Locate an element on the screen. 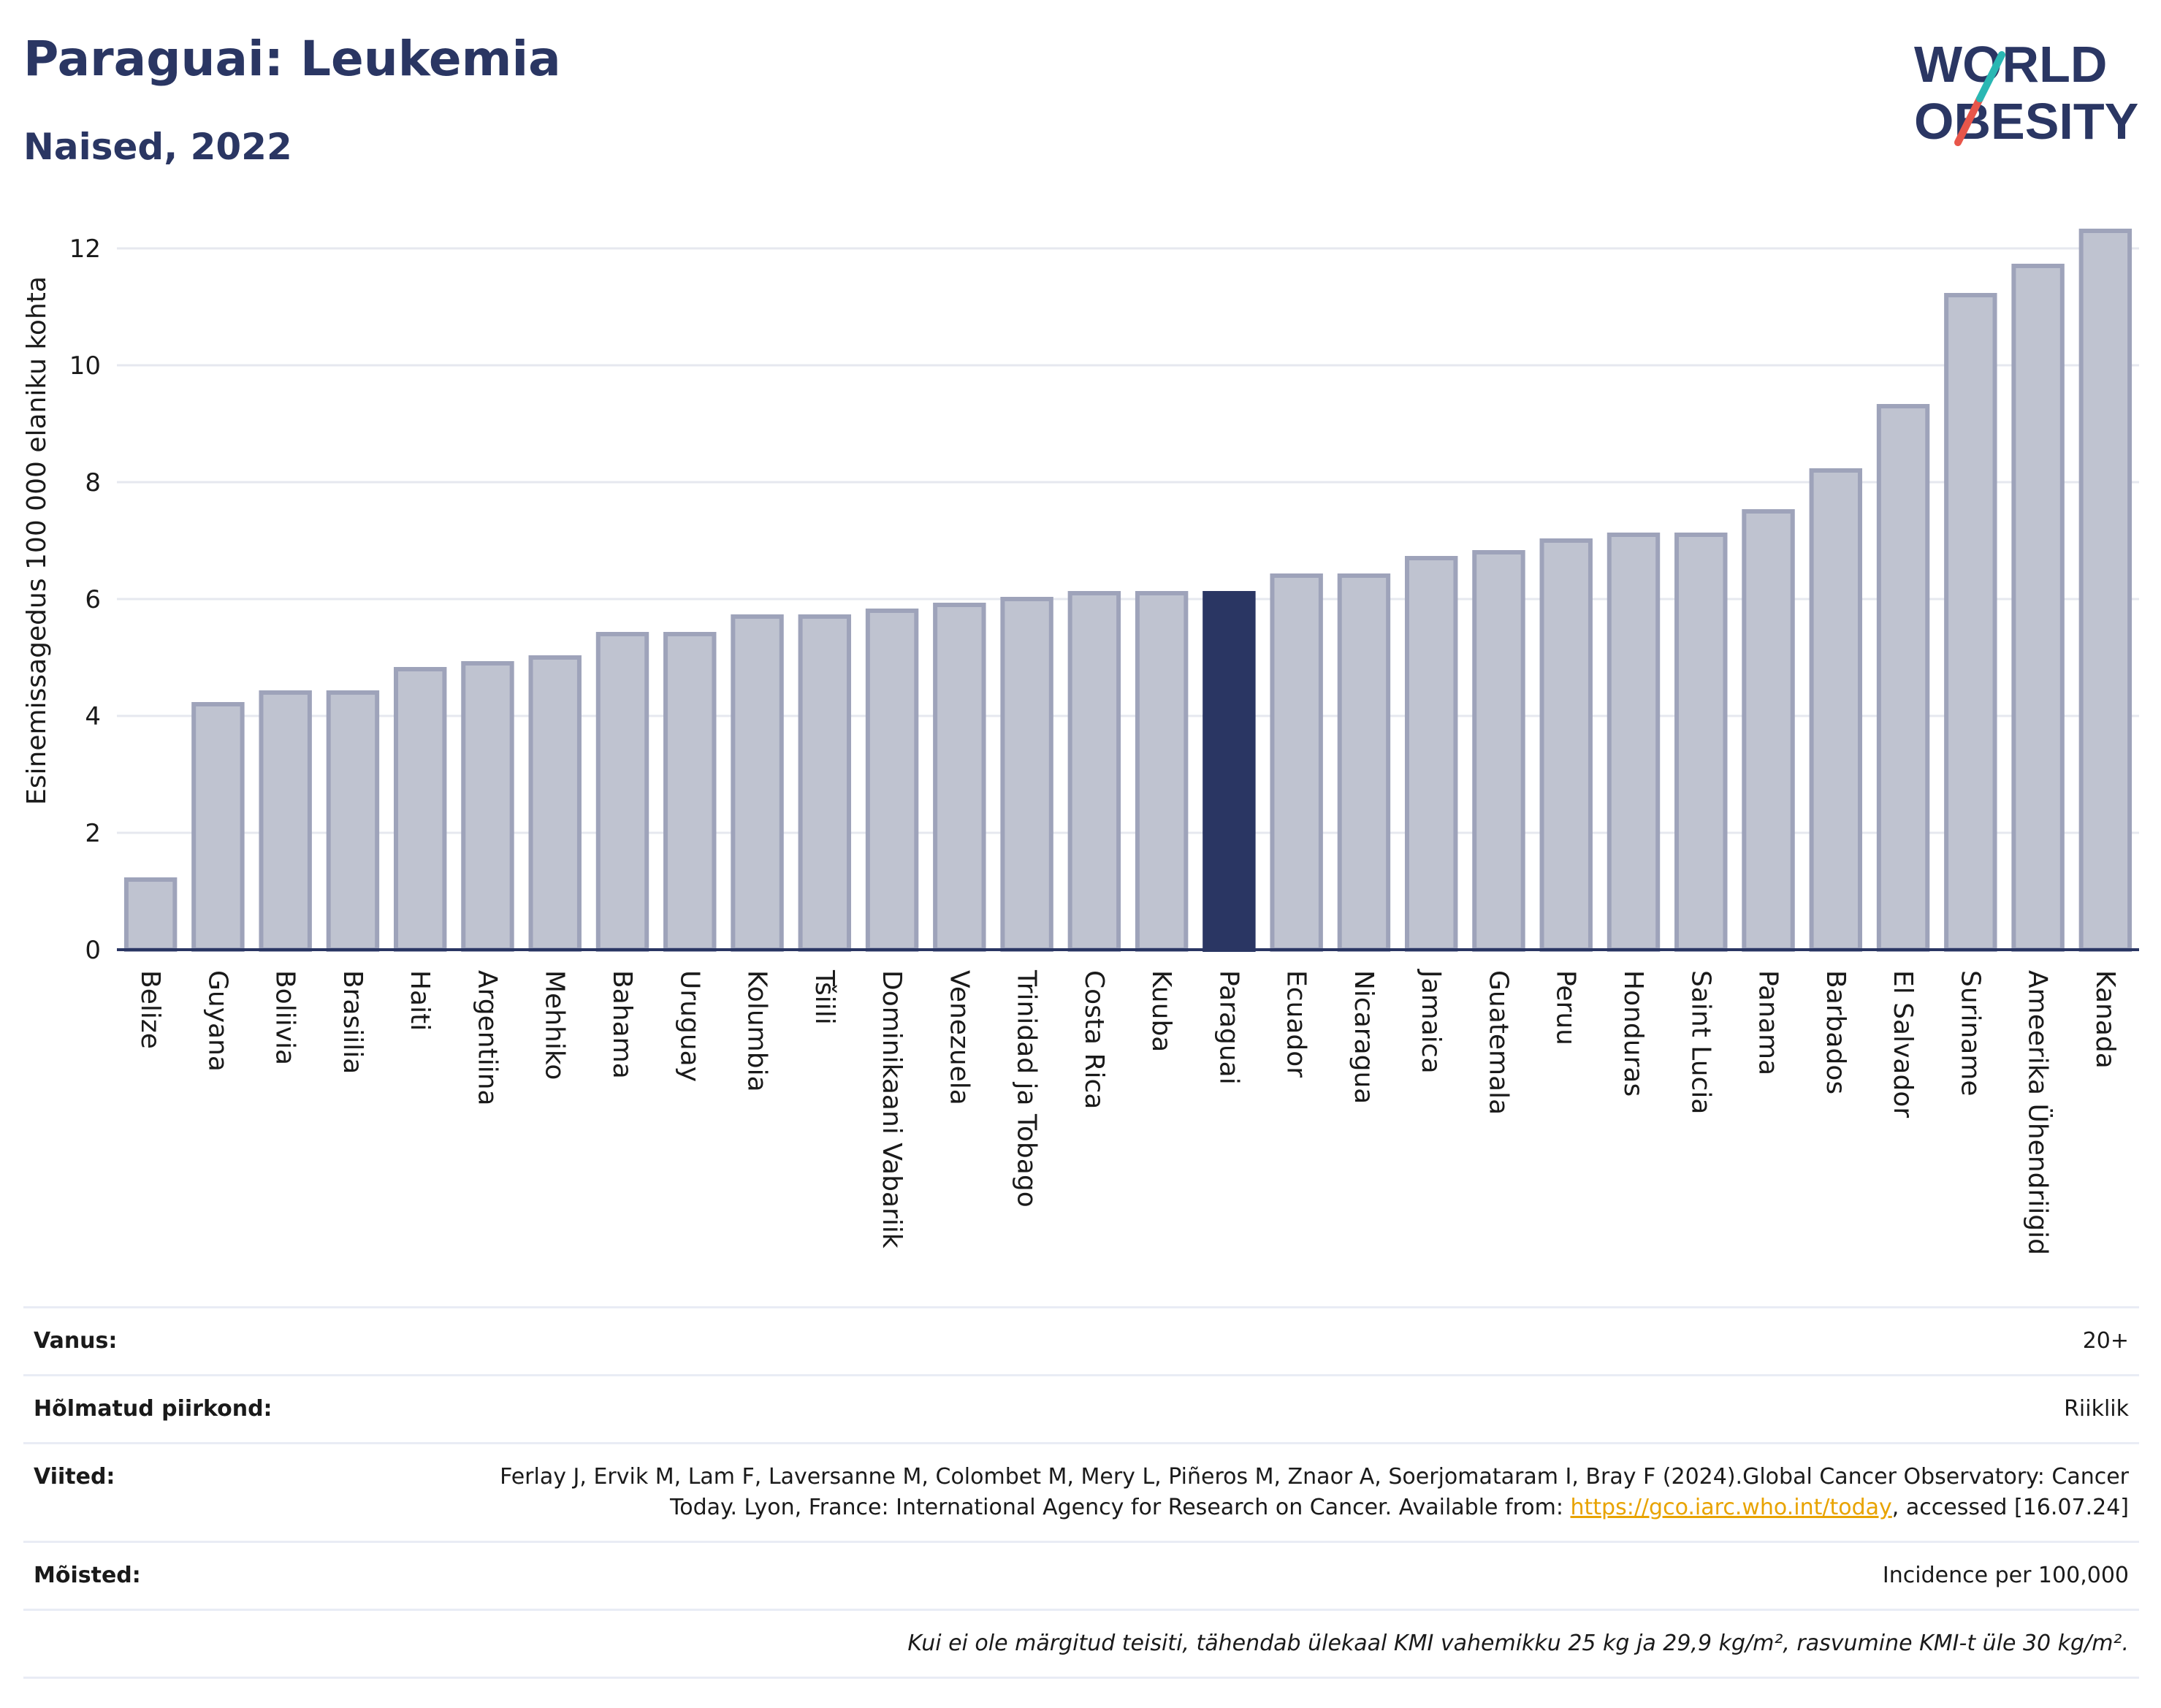 The width and height of the screenshot is (2161, 1708). bar-saint-lucia is located at coordinates (1701, 742).